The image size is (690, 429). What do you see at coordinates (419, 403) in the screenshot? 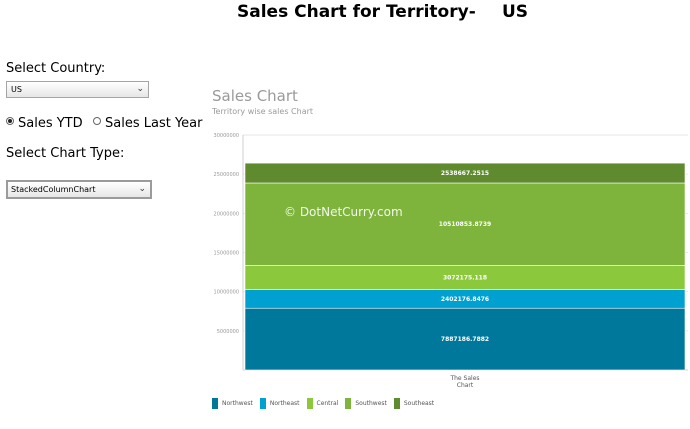
I see `legend-label: Southeast` at bounding box center [419, 403].